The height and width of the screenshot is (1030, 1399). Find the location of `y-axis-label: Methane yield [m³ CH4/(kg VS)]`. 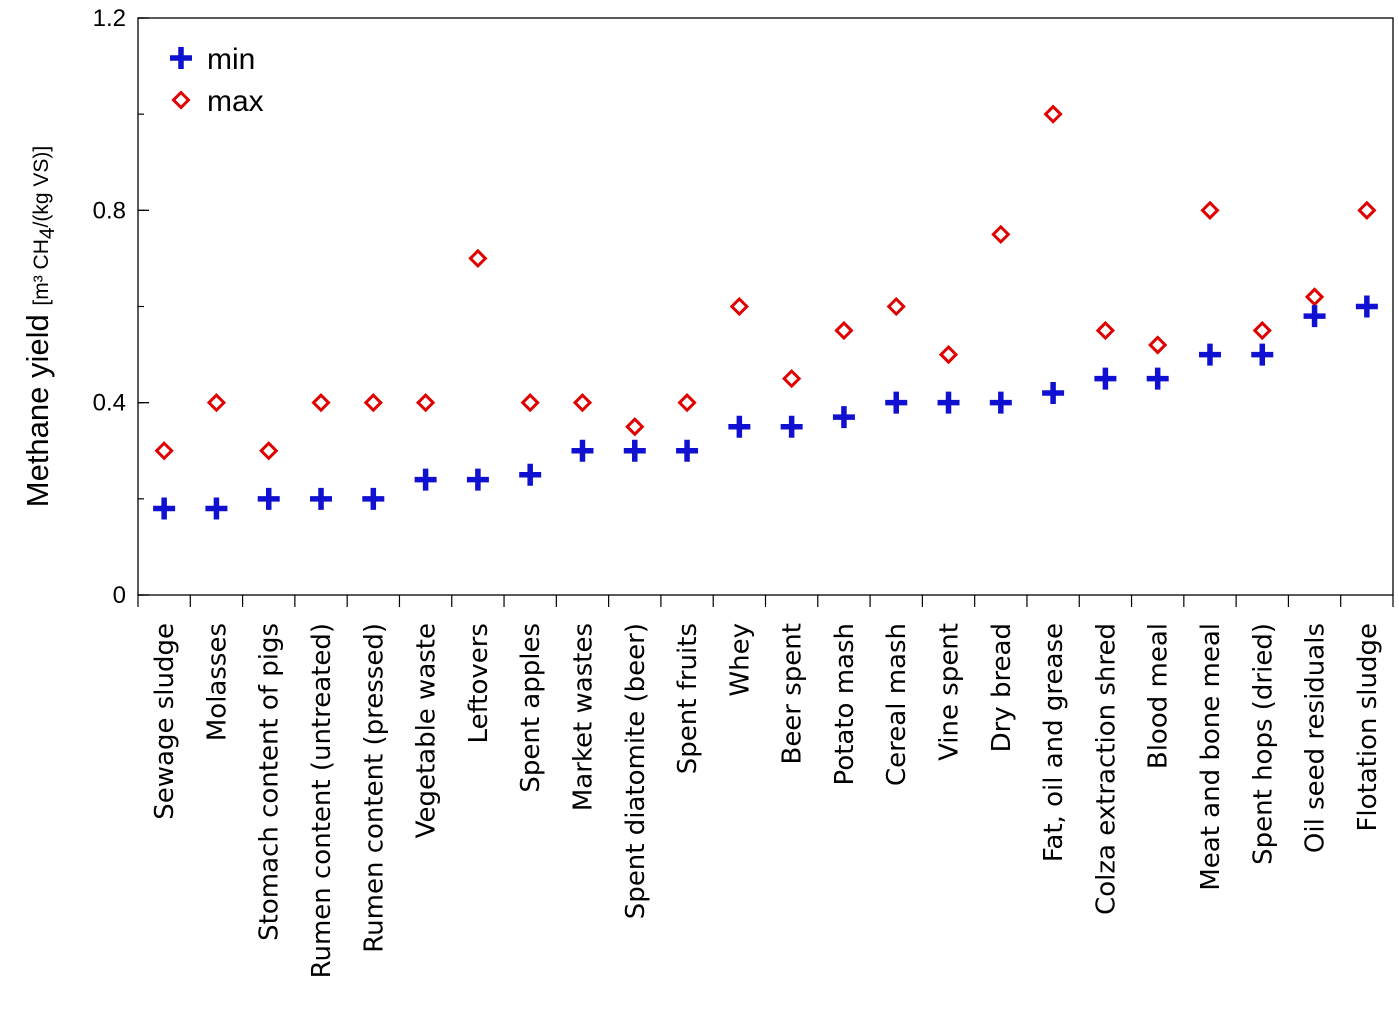

y-axis-label: Methane yield [m³ CH4/(kg VS)] is located at coordinates (39, 327).